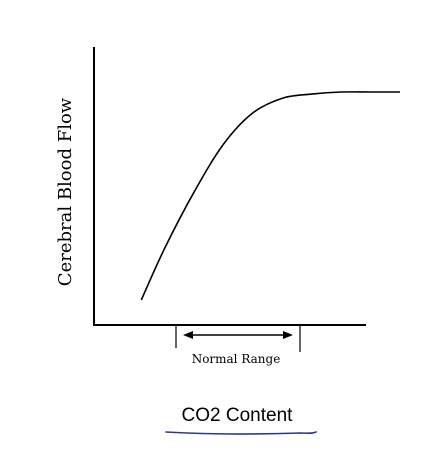 Image resolution: width=436 pixels, height=464 pixels. What do you see at coordinates (288, 335) in the screenshot?
I see `normal-range-arrowhead-right` at bounding box center [288, 335].